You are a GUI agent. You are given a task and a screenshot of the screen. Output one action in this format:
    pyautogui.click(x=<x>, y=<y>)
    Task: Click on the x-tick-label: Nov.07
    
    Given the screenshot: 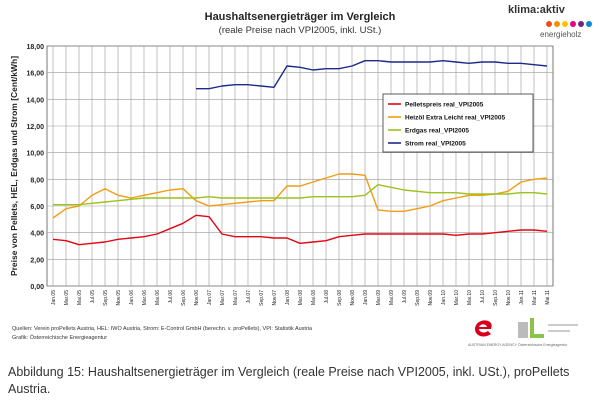 What is the action you would take?
    pyautogui.click(x=275, y=298)
    